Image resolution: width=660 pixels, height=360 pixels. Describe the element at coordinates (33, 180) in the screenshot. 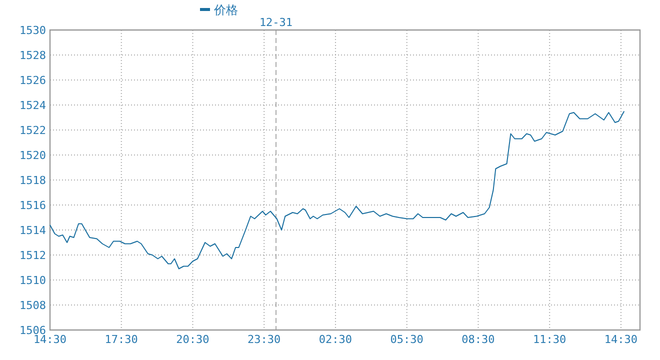

I see `y-tick-label: 1518` at that location.